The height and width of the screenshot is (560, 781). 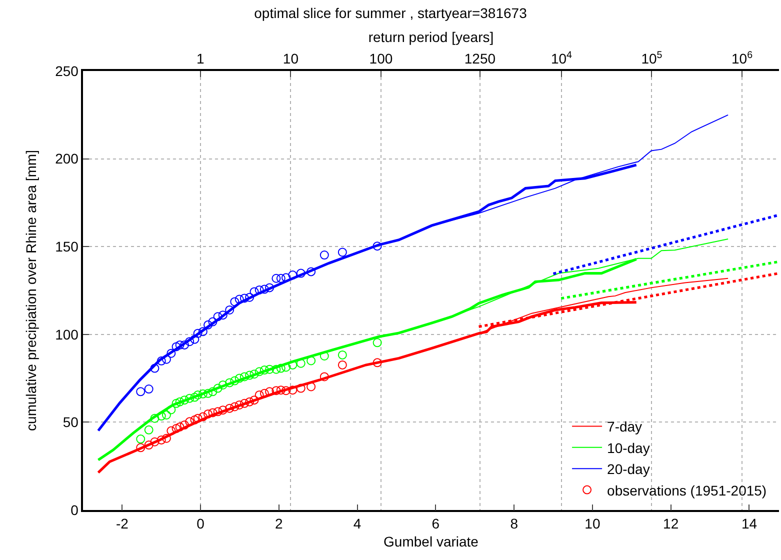 What do you see at coordinates (67, 334) in the screenshot?
I see `y-tick-label: 100` at bounding box center [67, 334].